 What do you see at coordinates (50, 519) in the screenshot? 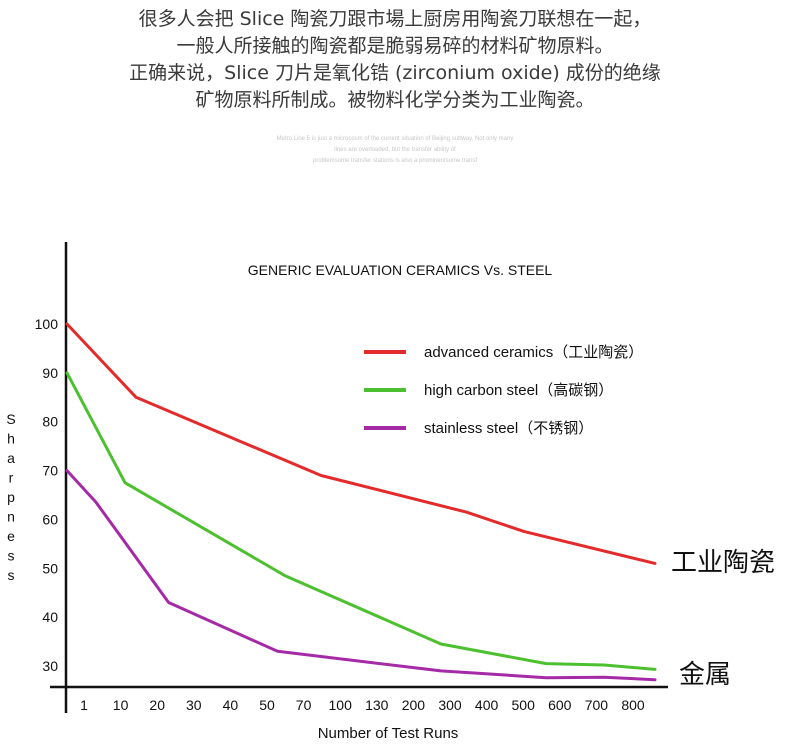
I see `y-tick-label: 60` at bounding box center [50, 519].